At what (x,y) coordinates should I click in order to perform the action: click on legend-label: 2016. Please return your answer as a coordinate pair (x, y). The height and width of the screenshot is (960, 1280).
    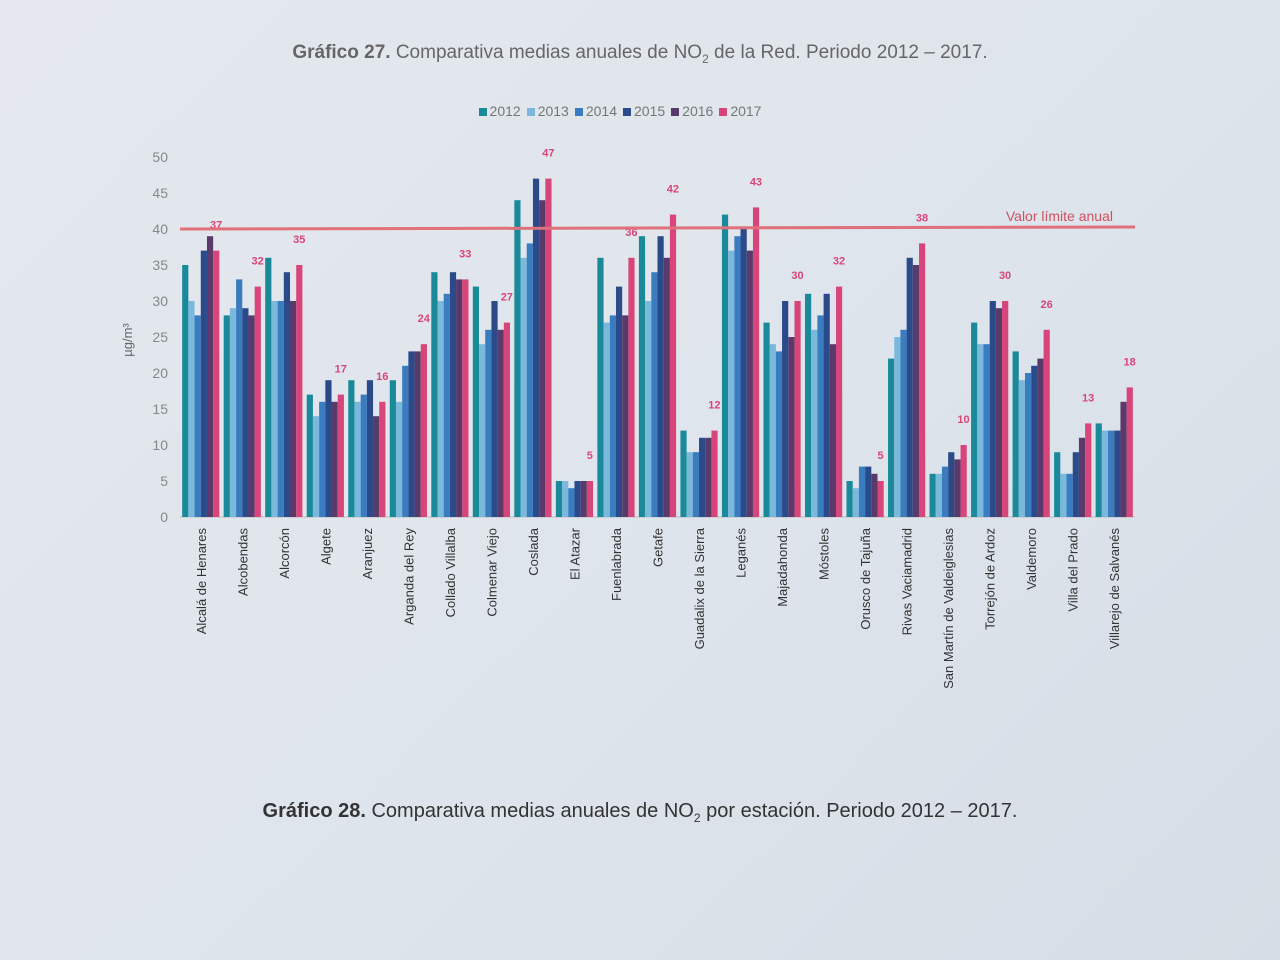
    Looking at the image, I should click on (698, 111).